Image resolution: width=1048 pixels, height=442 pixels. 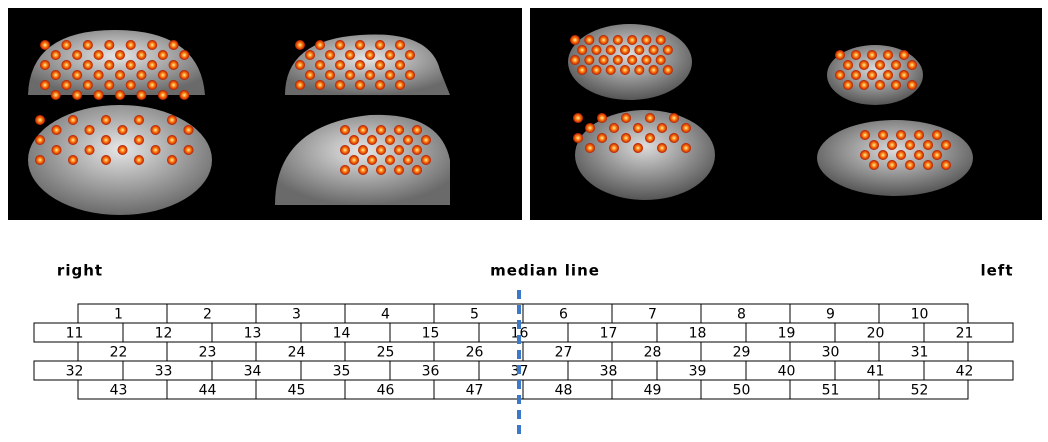 I want to click on channel-number: 7, so click(x=652, y=315).